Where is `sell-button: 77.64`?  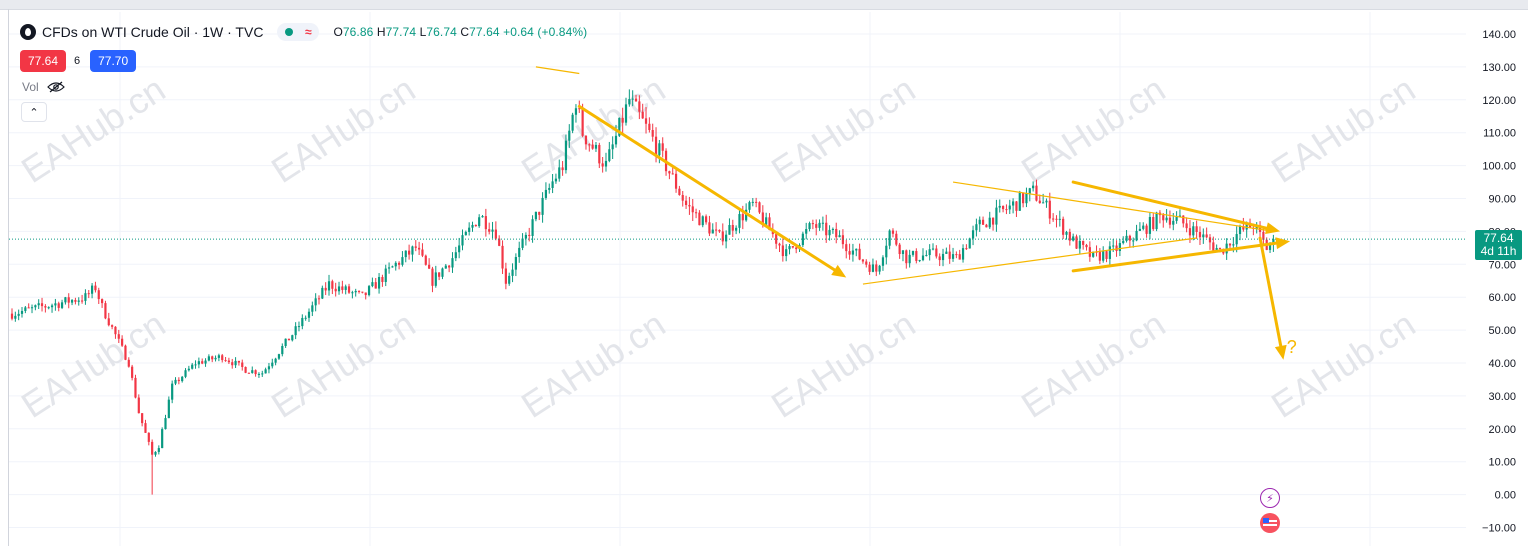 sell-button: 77.64 is located at coordinates (43, 61).